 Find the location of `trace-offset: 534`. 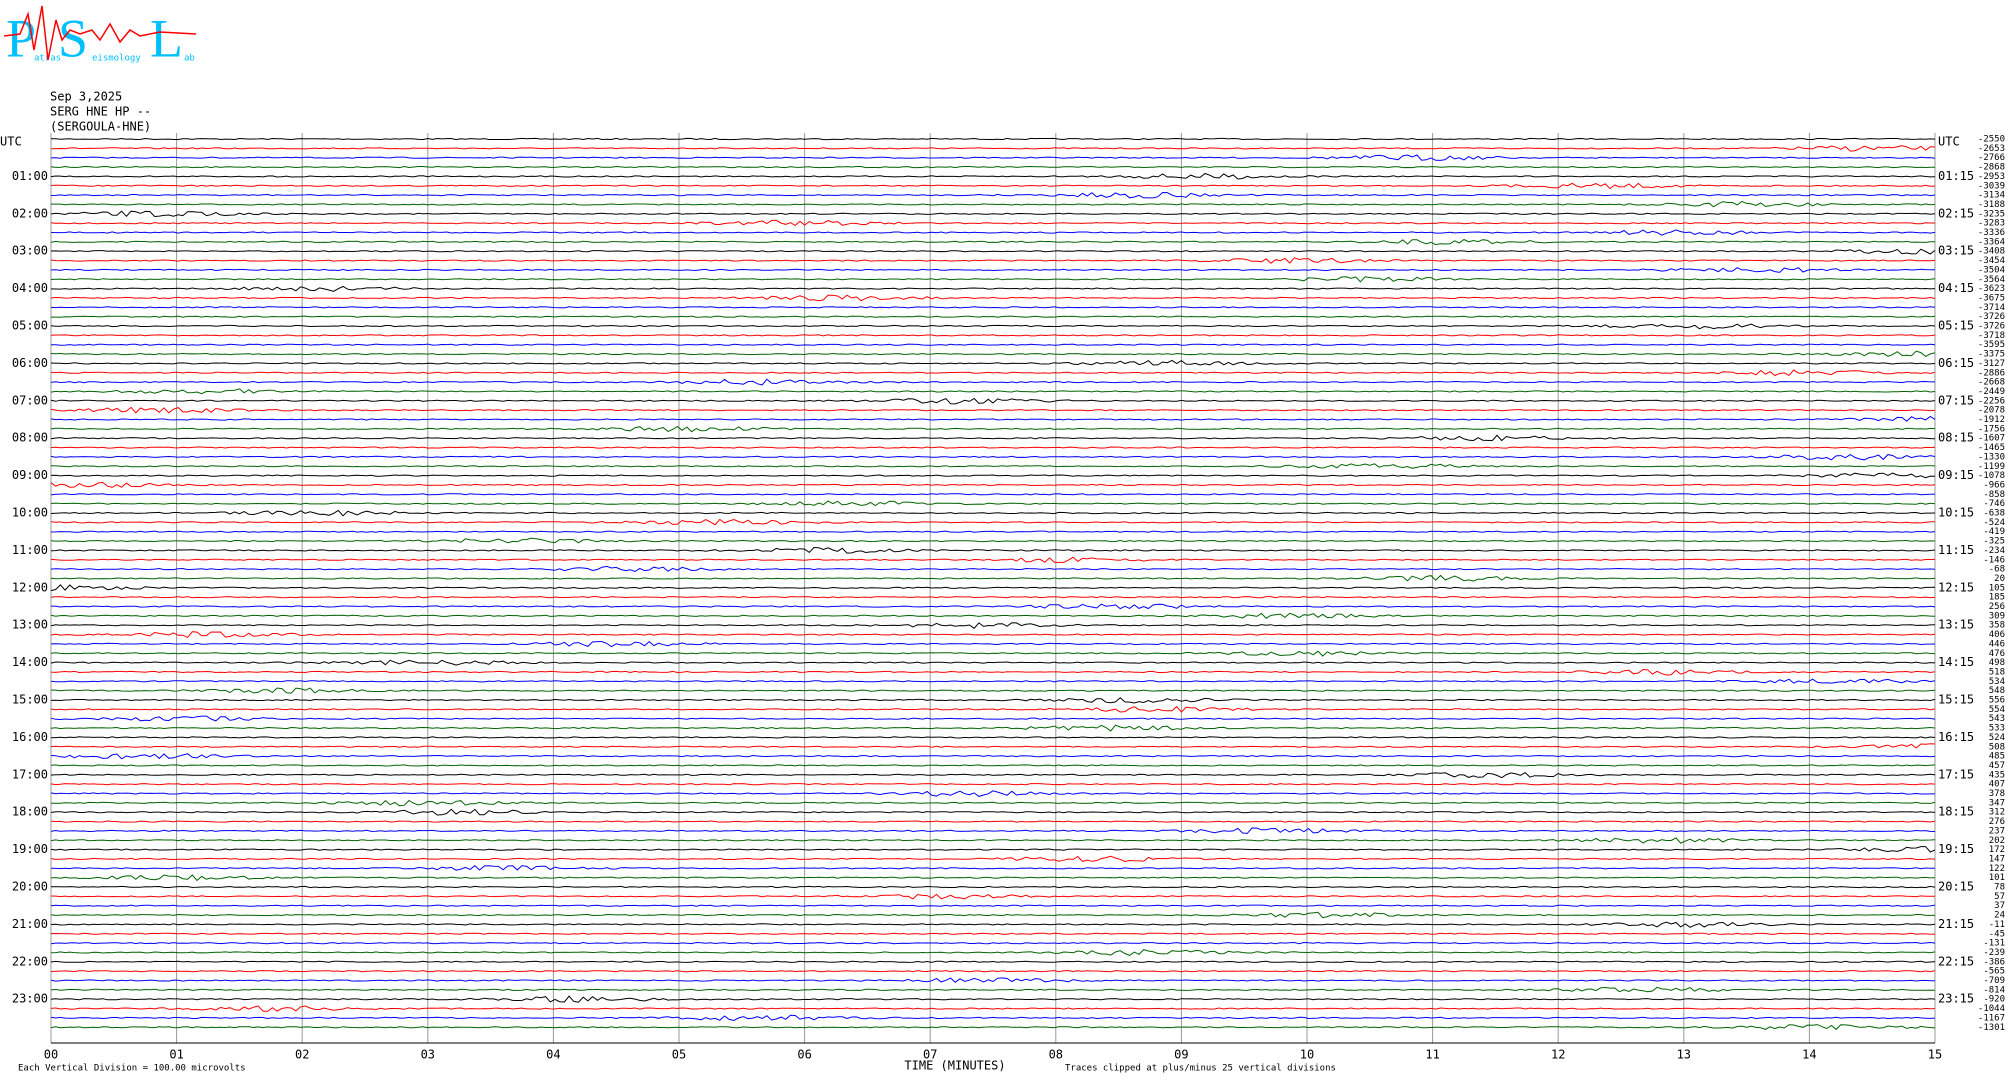

trace-offset: 534 is located at coordinates (1997, 682).